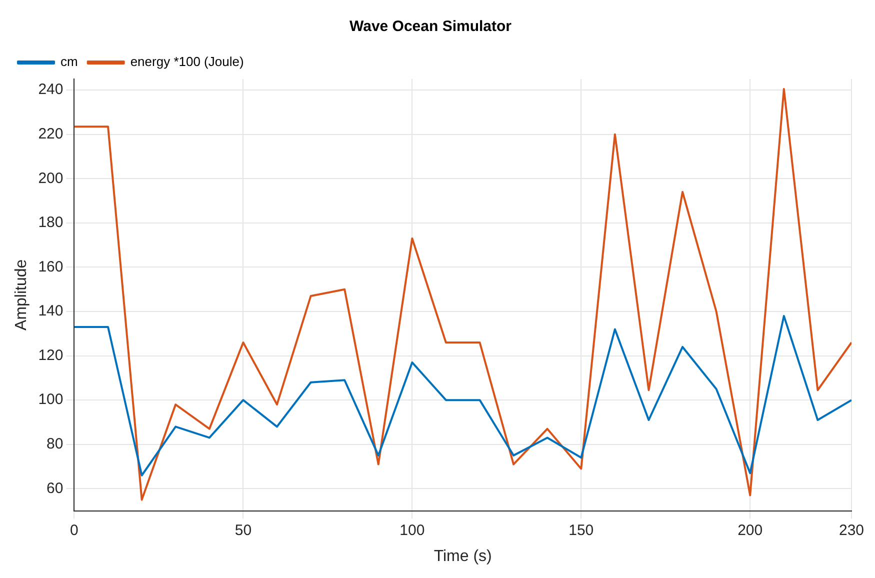 The width and height of the screenshot is (875, 578). Describe the element at coordinates (243, 530) in the screenshot. I see `x-tick-label: 50` at that location.